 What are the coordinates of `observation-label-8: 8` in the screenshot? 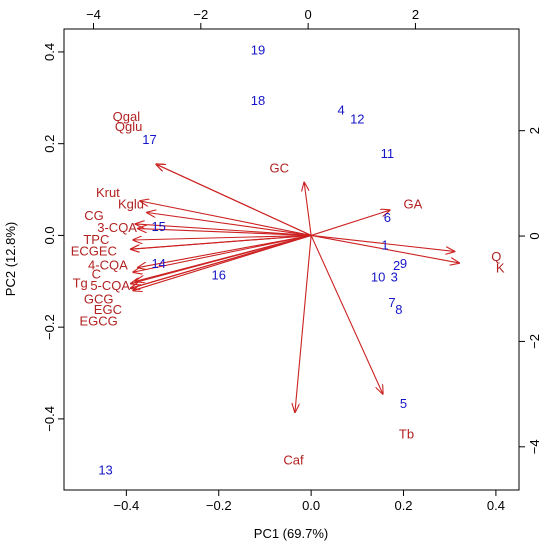 It's located at (398, 309).